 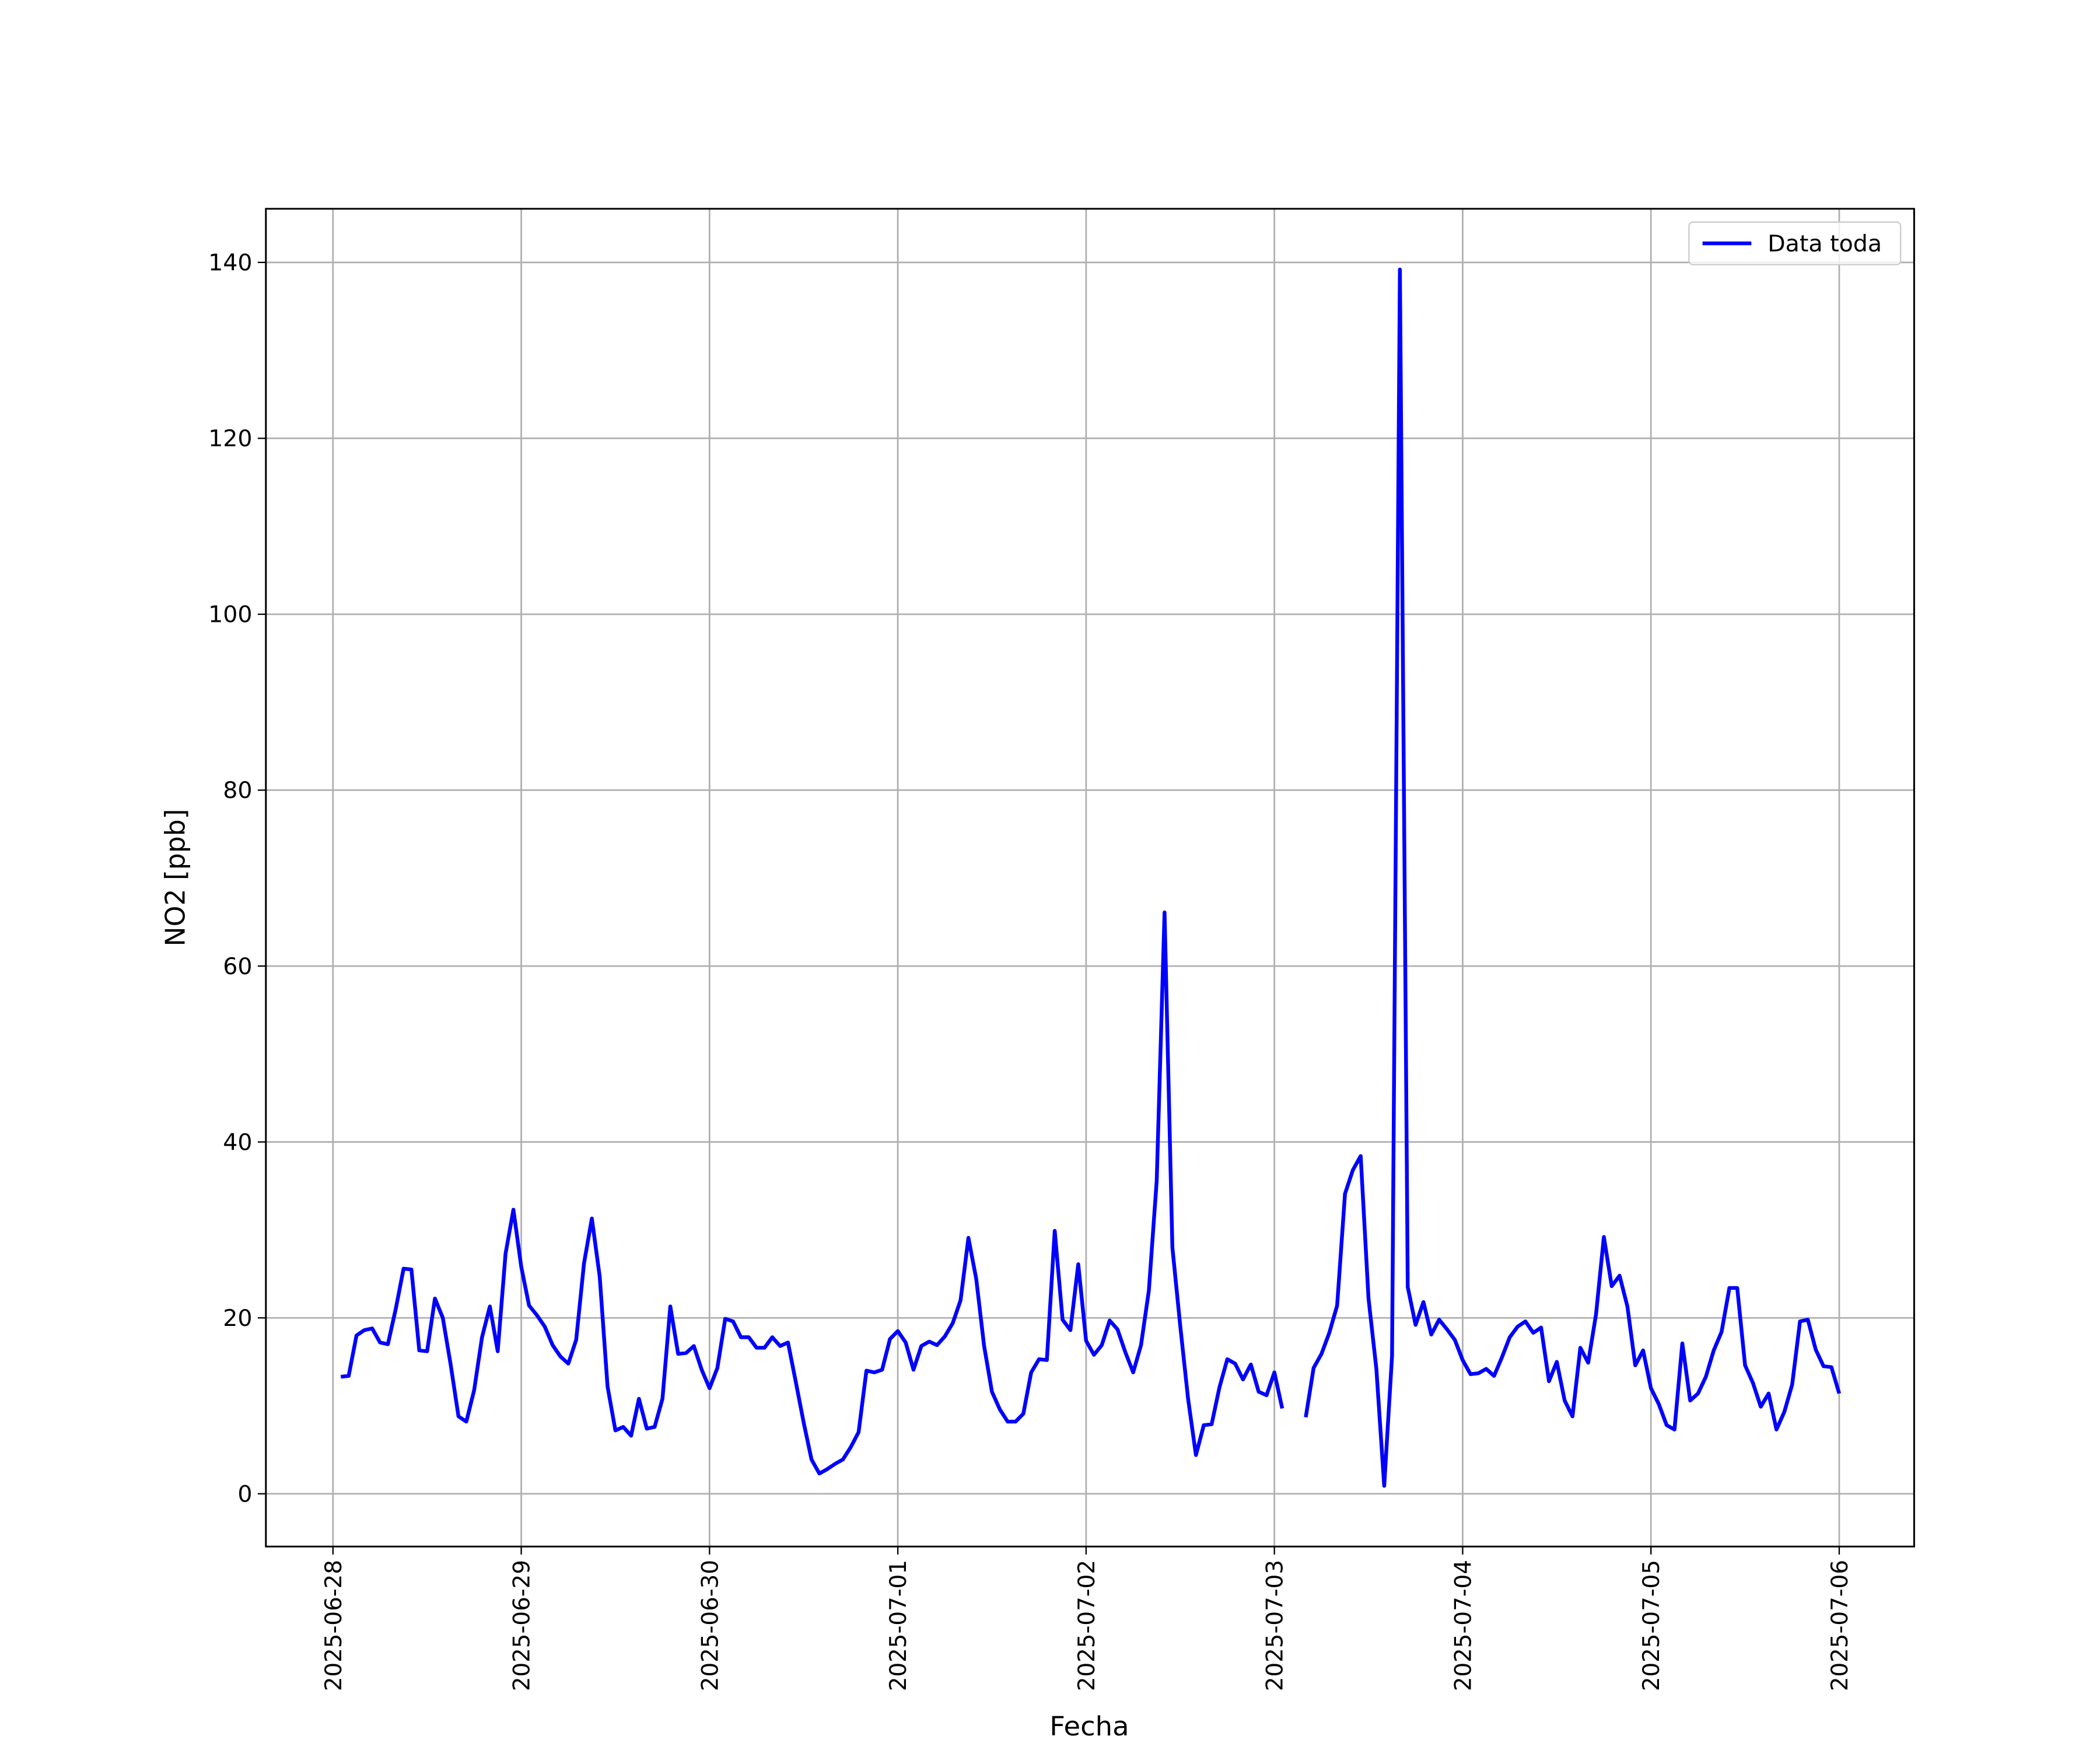 I want to click on y-tick-label: 40, so click(x=237, y=1143).